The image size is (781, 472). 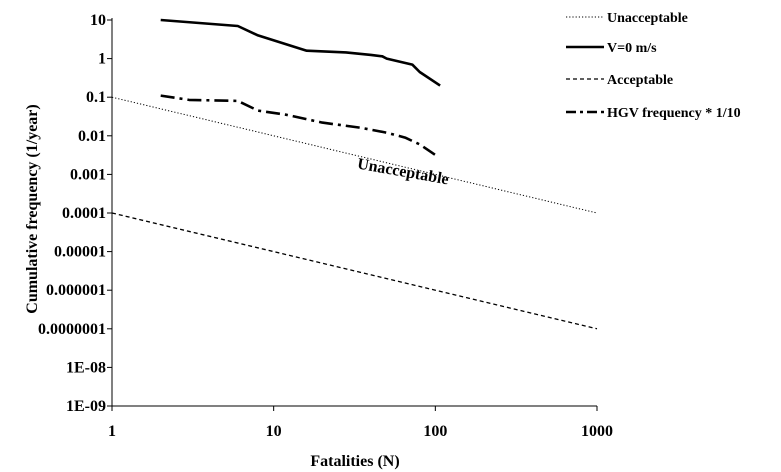 I want to click on y-tick-label: 0.0000001, so click(x=72, y=329).